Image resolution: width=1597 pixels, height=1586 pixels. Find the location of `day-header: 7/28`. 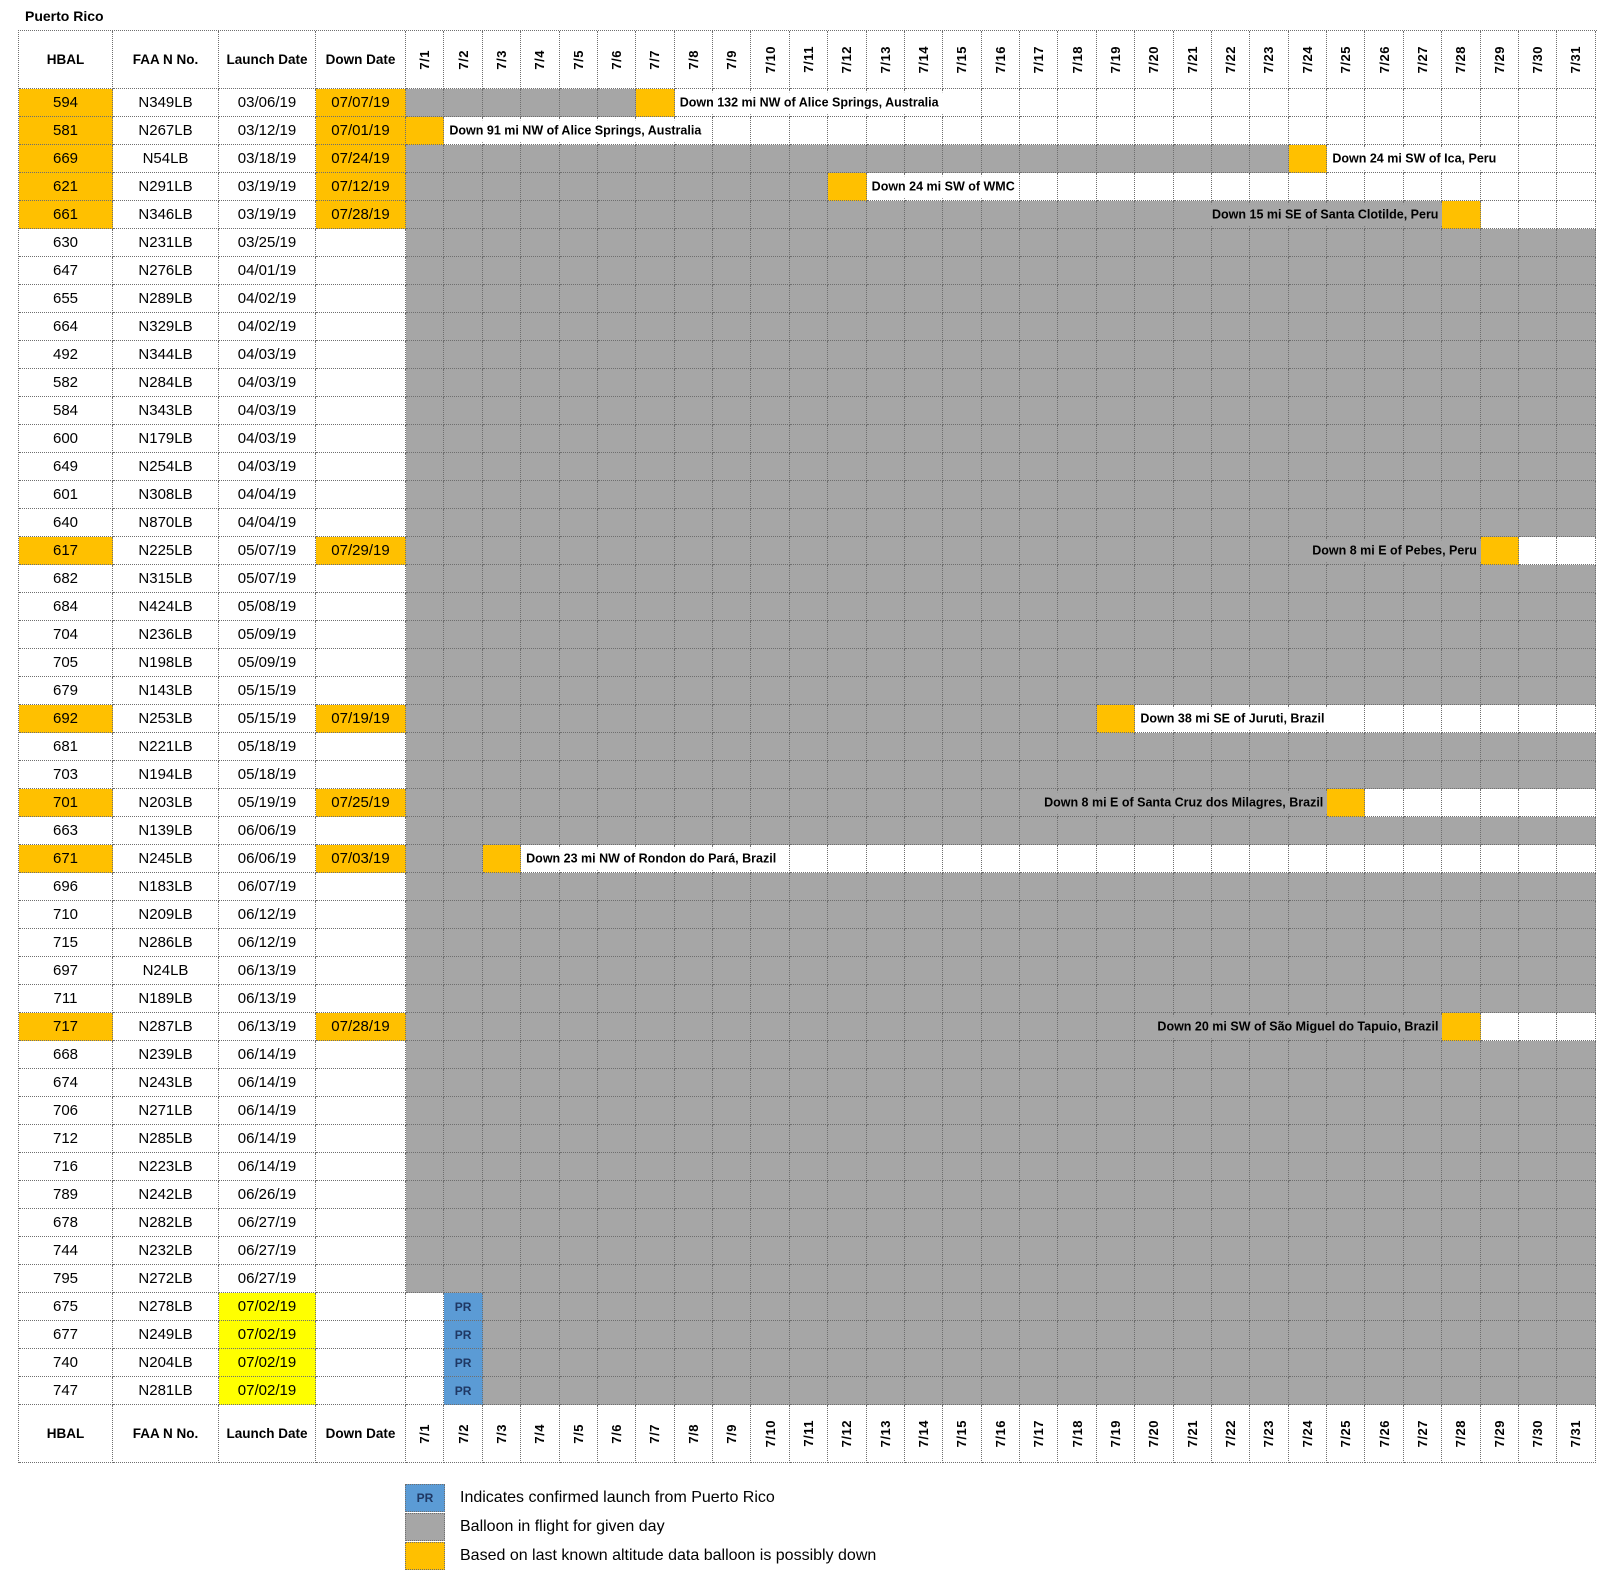

day-header: 7/28 is located at coordinates (1461, 60).